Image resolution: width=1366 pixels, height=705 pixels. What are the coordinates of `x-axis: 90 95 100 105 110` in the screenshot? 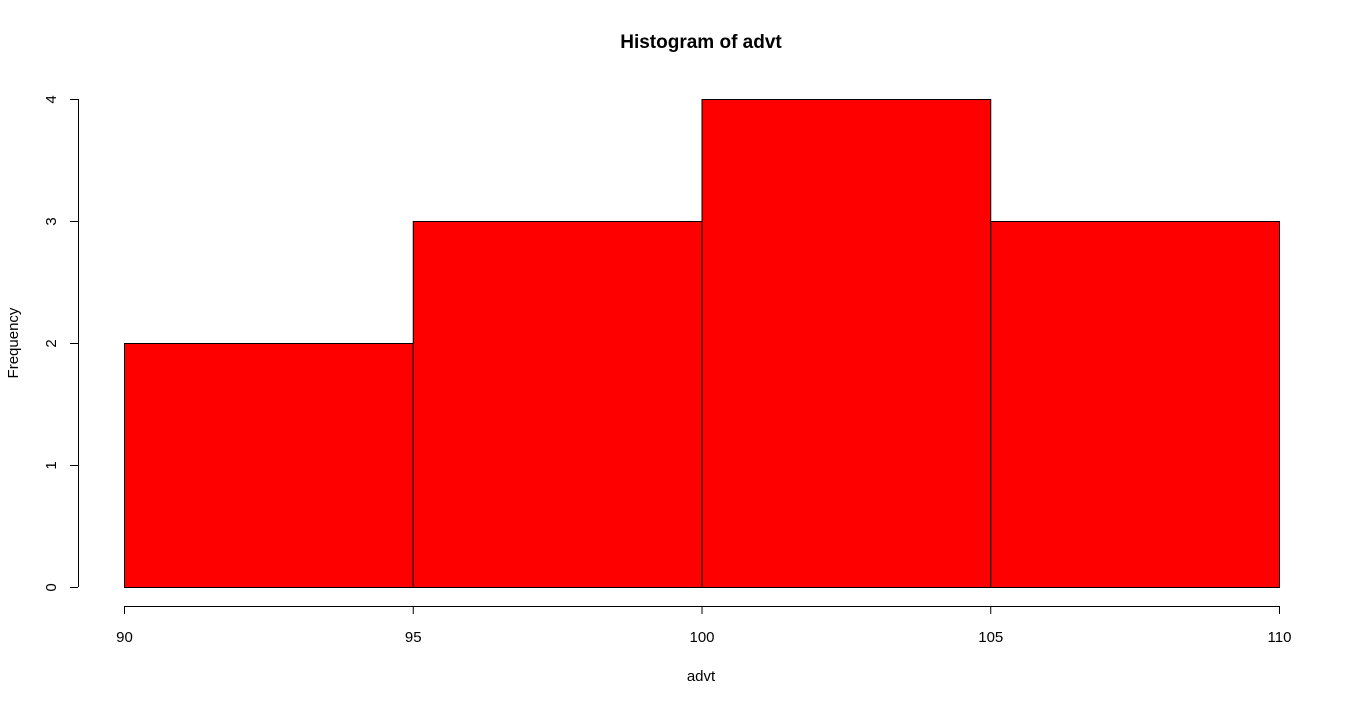 It's located at (703, 626).